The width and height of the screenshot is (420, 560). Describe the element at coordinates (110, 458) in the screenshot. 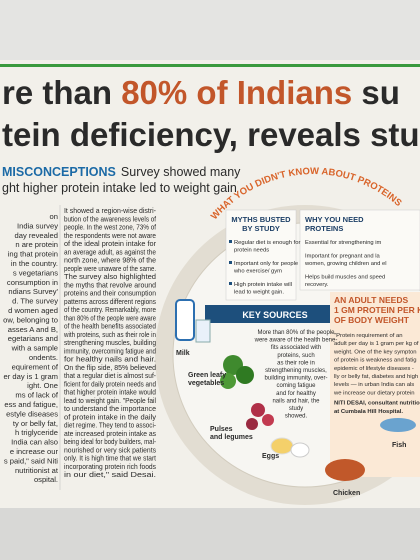

I see `column2-line: only. It is high time that we start` at that location.